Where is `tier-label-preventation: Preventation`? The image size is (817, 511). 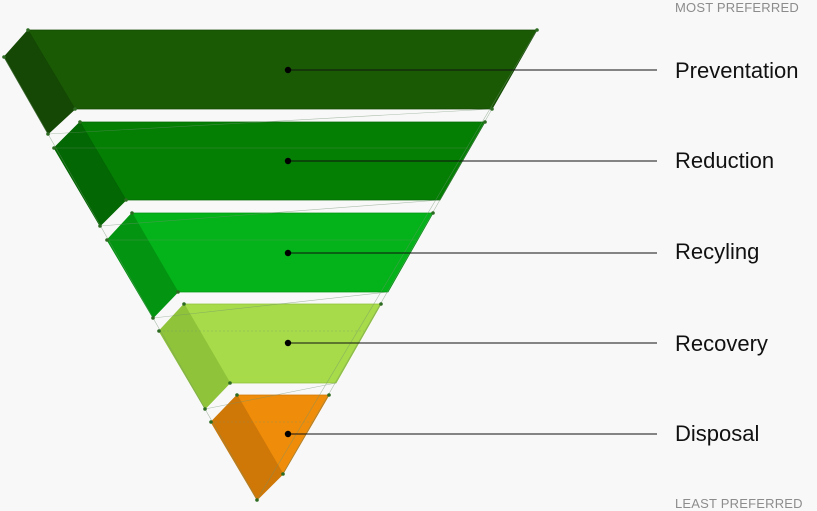 tier-label-preventation: Preventation is located at coordinates (737, 70).